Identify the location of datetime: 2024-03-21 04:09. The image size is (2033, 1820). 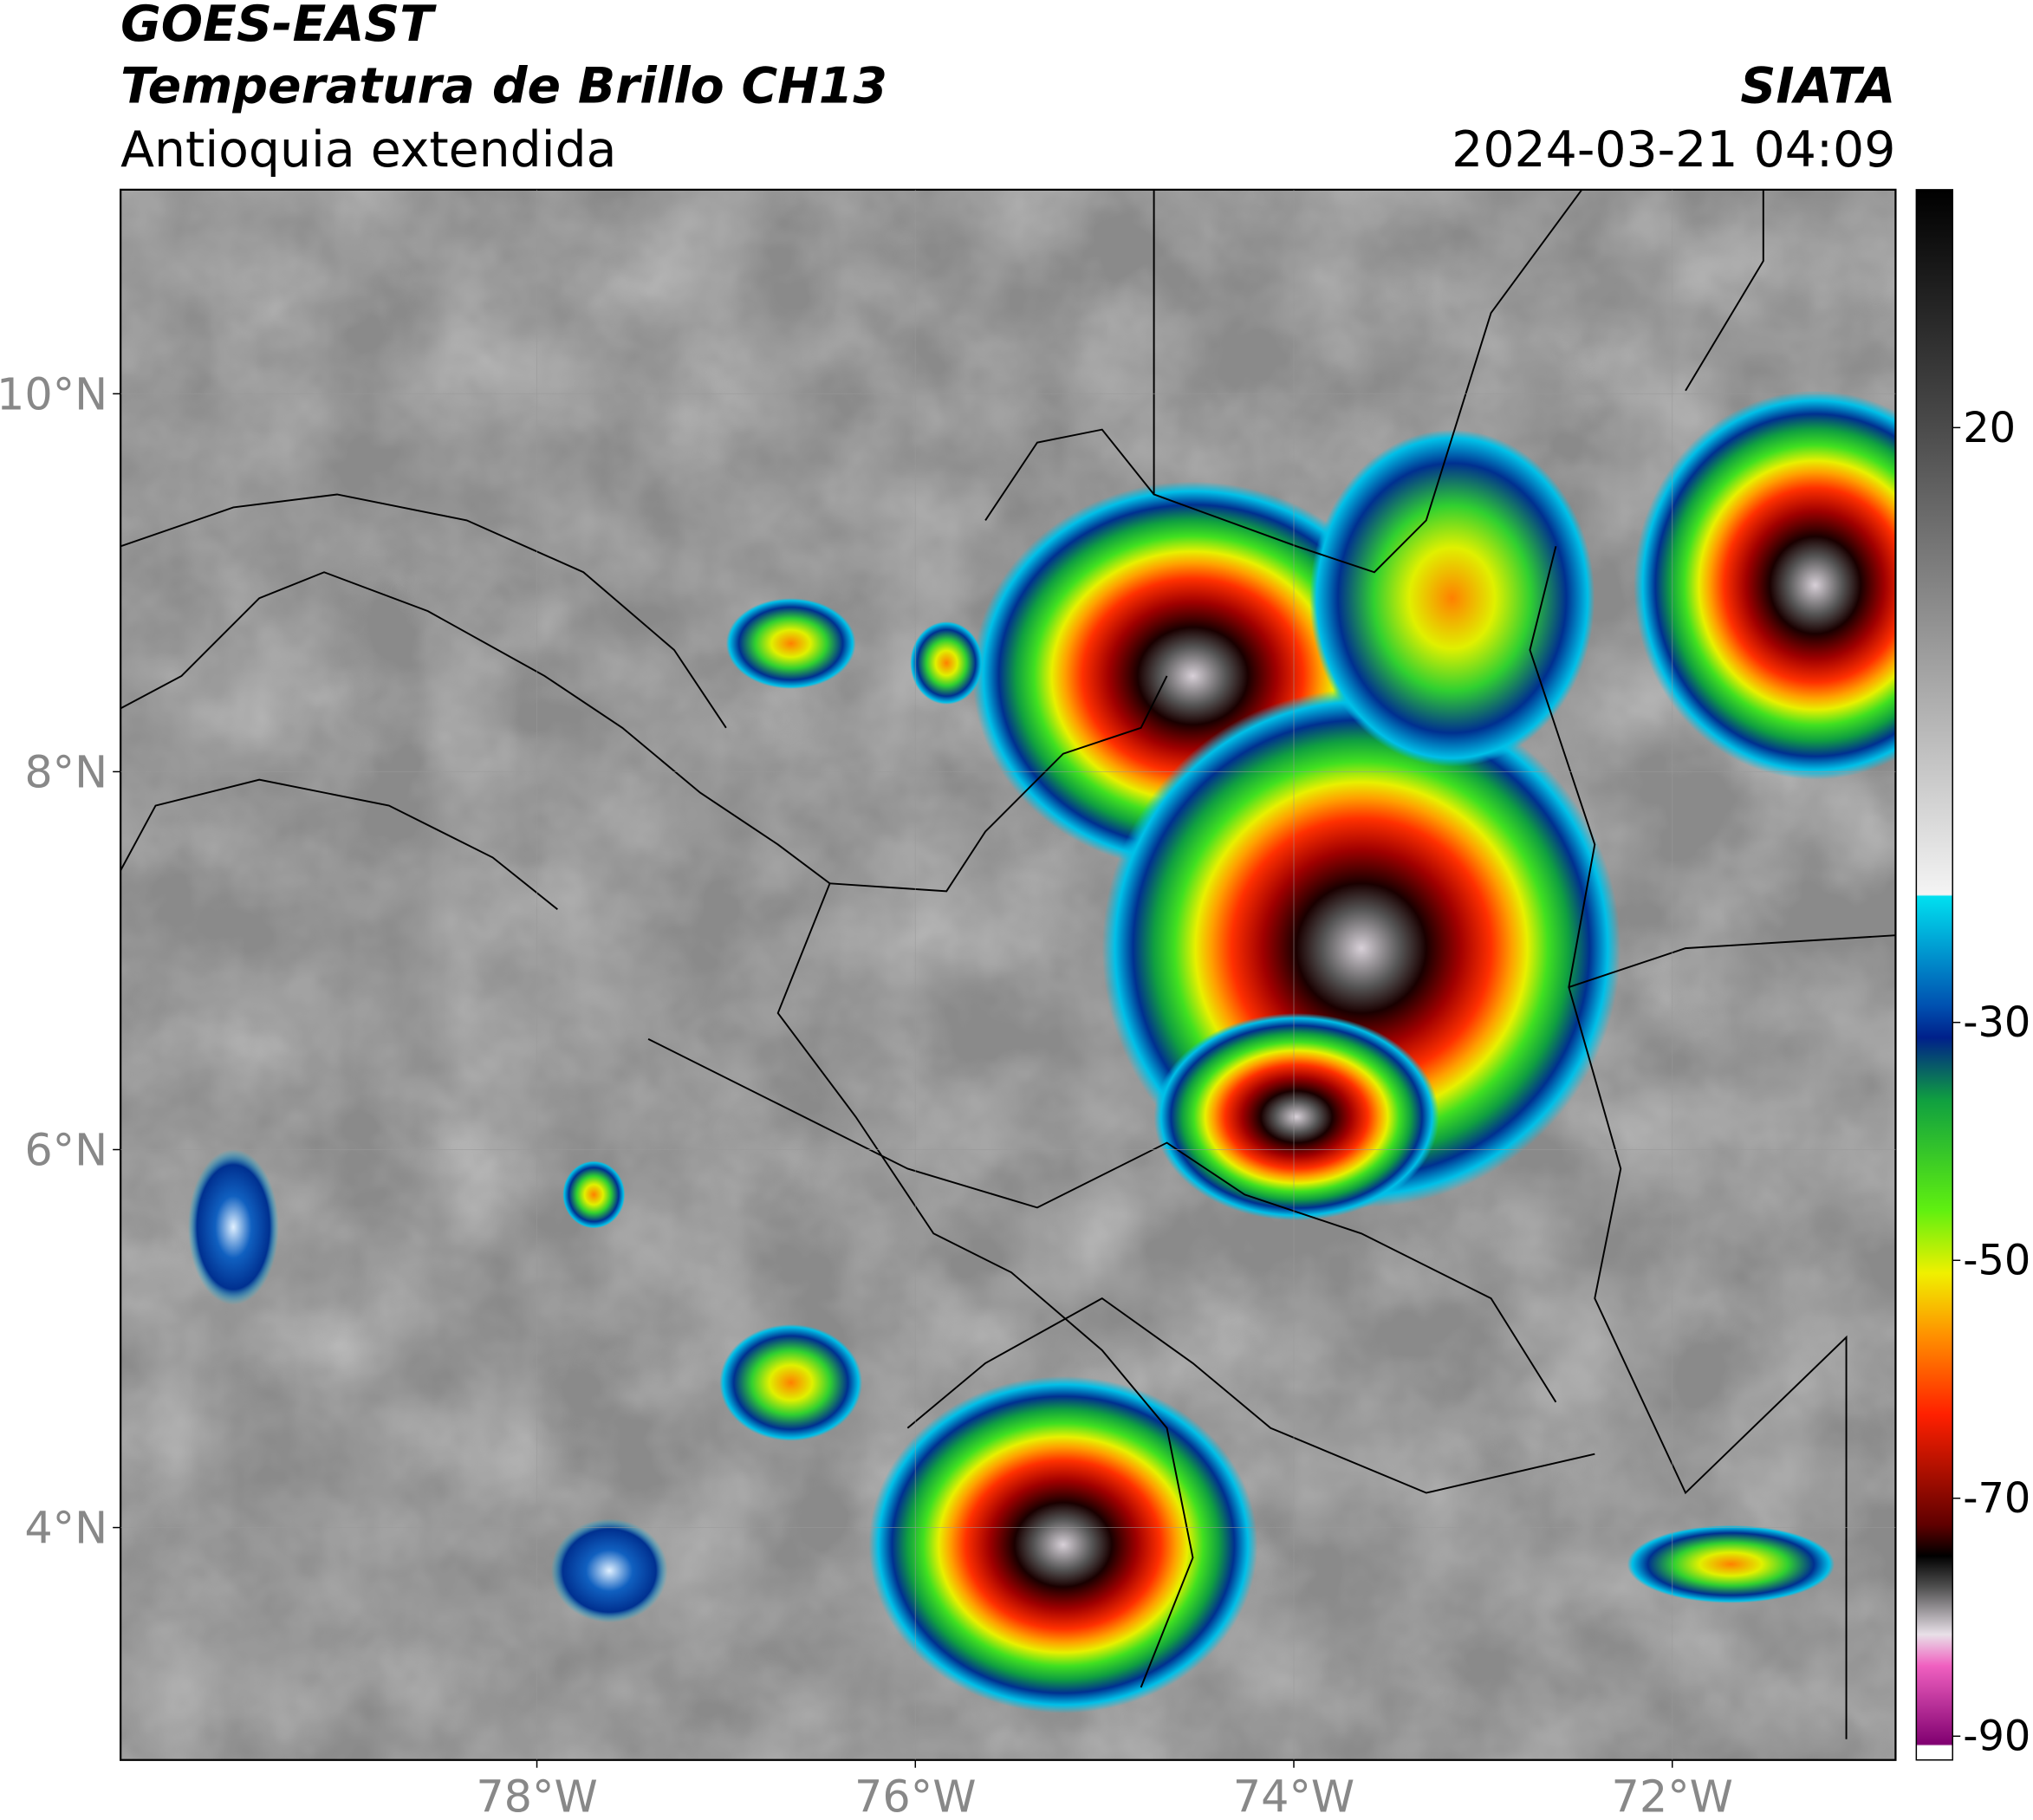
(1673, 150).